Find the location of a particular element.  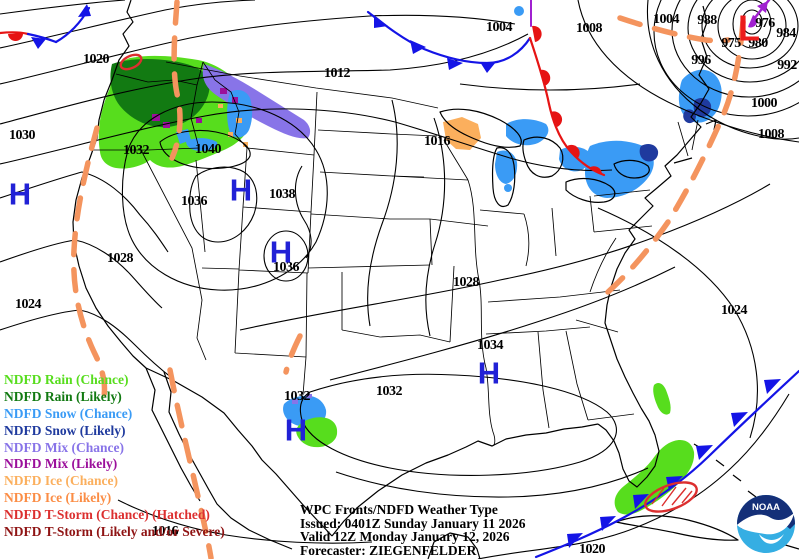

info-title: WPC Fronts/NDFD Weather Type is located at coordinates (399, 509).